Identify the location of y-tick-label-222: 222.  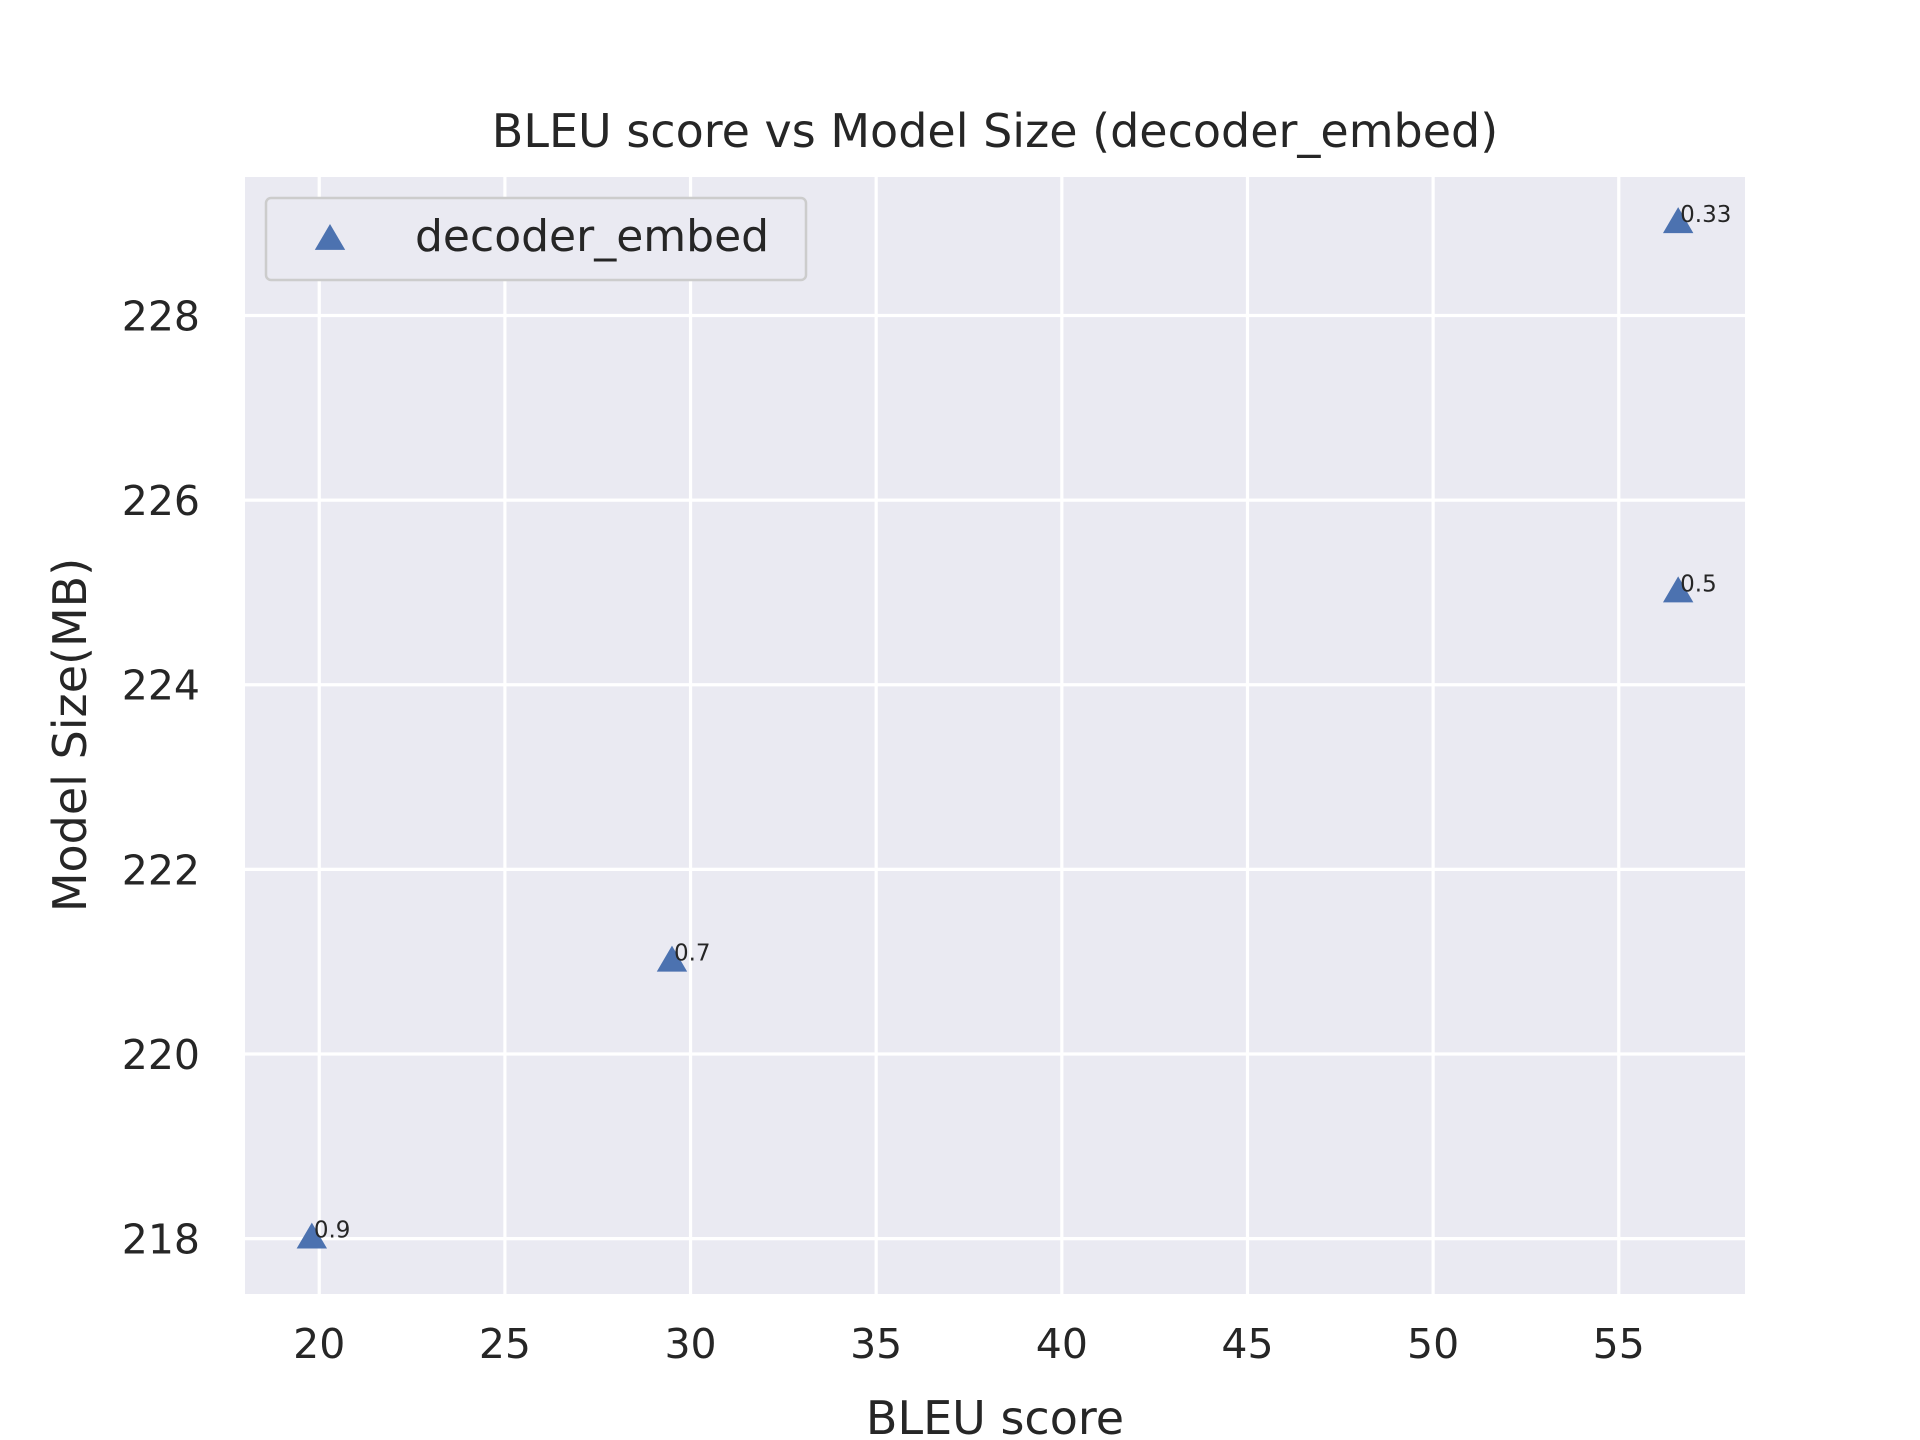
(161, 870).